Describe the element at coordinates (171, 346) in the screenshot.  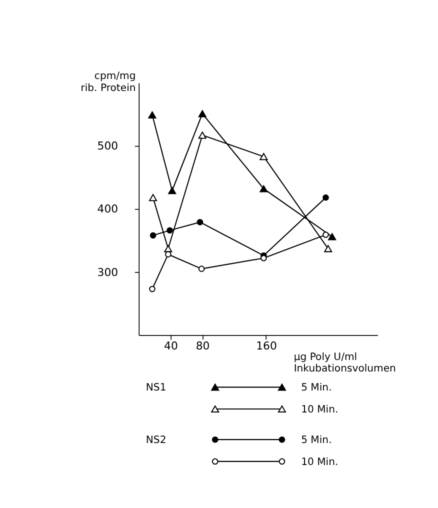
I see `x-tick-label: 40` at that location.